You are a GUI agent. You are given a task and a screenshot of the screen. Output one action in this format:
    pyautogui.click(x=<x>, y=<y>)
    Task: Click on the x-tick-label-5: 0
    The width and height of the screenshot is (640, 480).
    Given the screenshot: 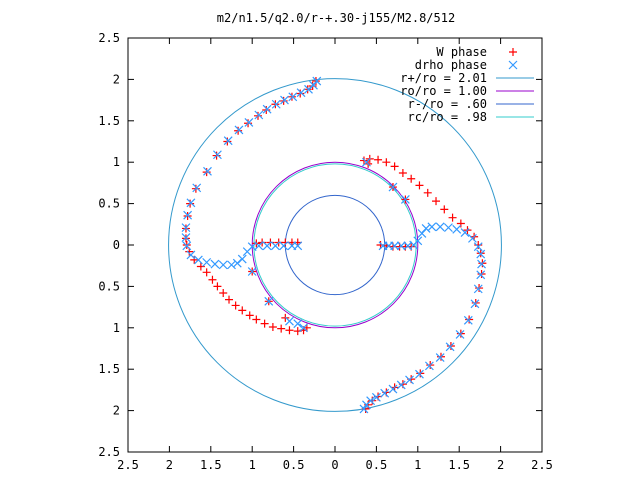 What is the action you would take?
    pyautogui.click(x=334, y=465)
    